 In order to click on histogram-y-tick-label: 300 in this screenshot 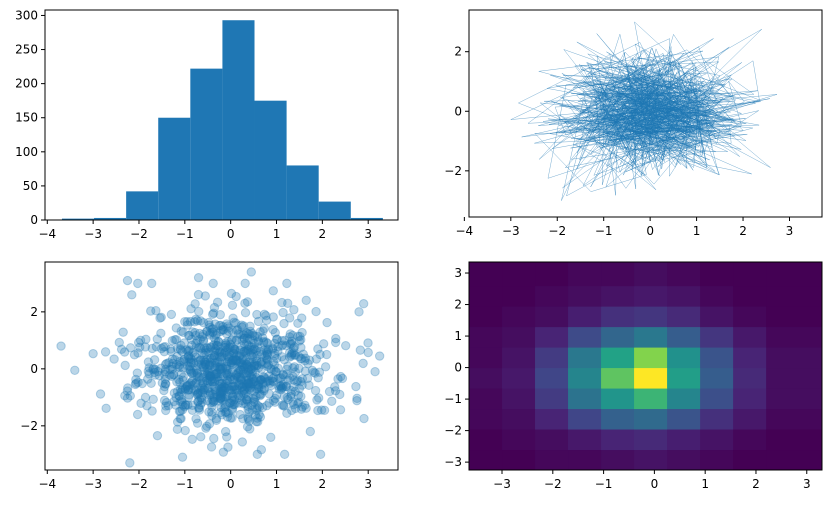, I will do `click(26, 15)`.